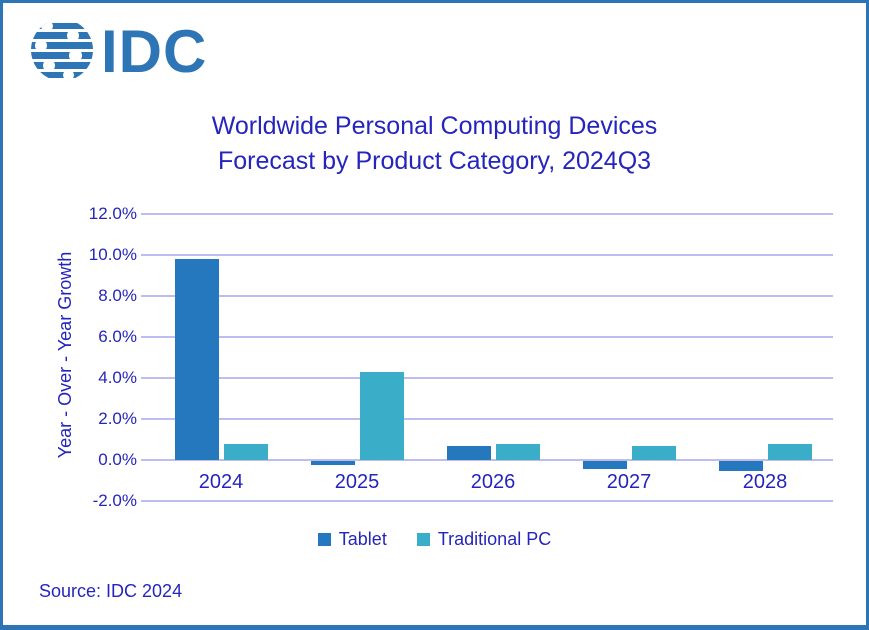 The width and height of the screenshot is (869, 630). What do you see at coordinates (434, 161) in the screenshot?
I see `chart-title-line2: Forecast by Product Category, 2024Q3` at bounding box center [434, 161].